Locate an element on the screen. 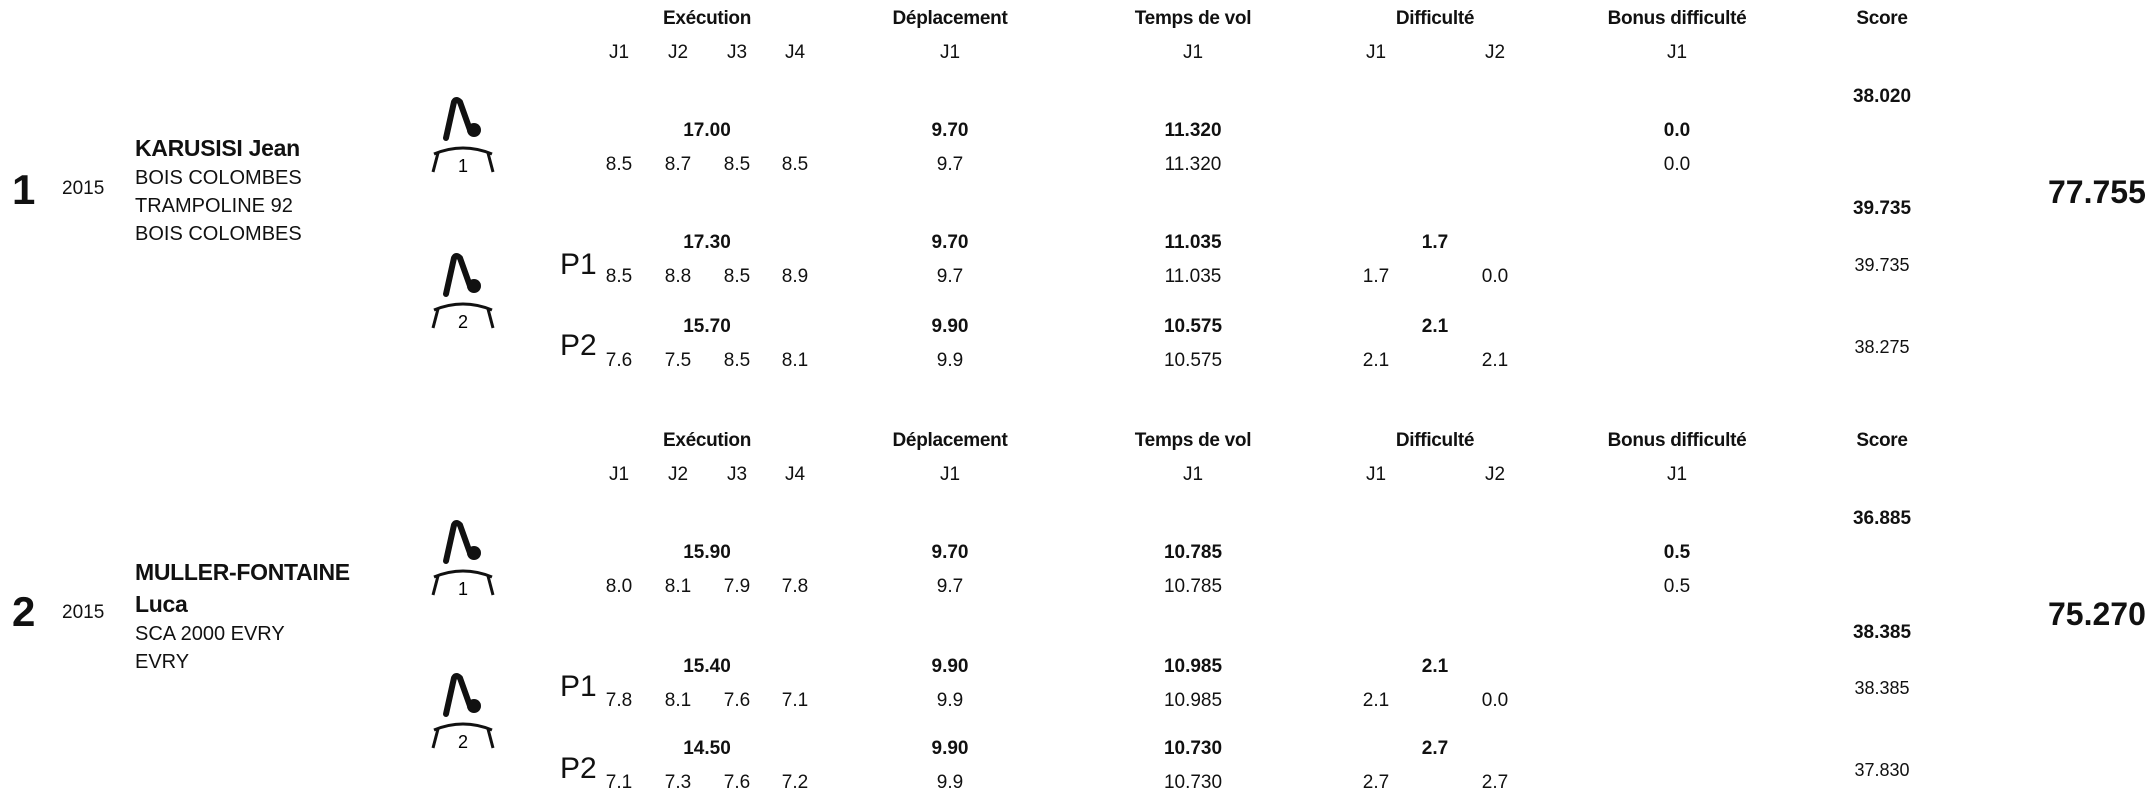  temps-de-vol-total: 11.035 is located at coordinates (1193, 242).